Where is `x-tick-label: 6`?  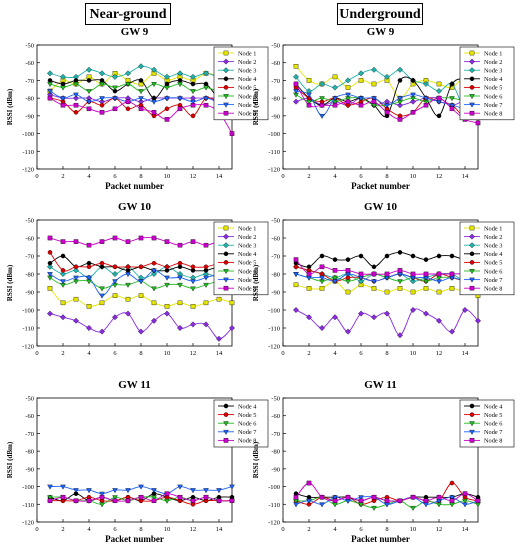
x-tick-label: 6 is located at coordinates (361, 176).